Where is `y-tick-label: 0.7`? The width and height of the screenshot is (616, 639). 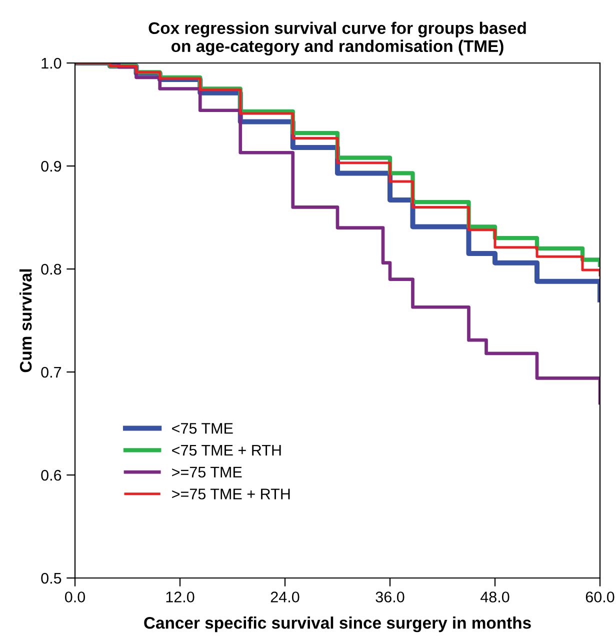 y-tick-label: 0.7 is located at coordinates (51, 372).